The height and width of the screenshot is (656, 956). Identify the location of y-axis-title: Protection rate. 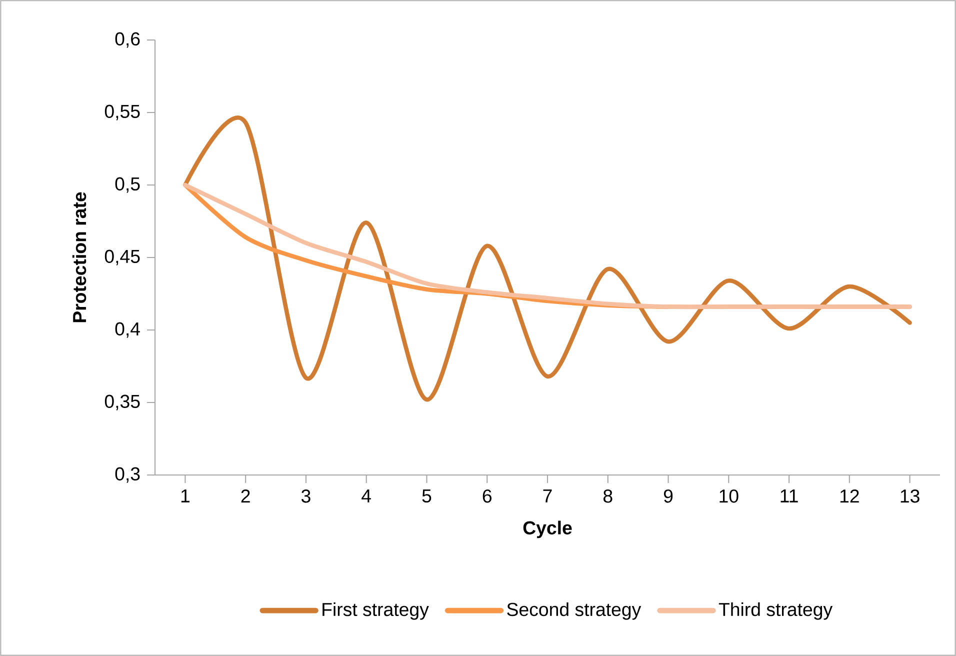
(79, 257).